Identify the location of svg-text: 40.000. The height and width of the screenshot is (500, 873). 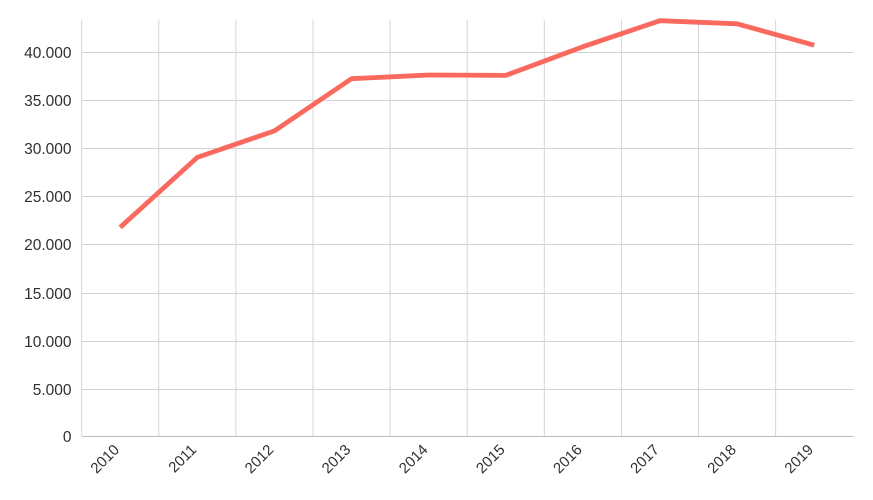
(48, 53).